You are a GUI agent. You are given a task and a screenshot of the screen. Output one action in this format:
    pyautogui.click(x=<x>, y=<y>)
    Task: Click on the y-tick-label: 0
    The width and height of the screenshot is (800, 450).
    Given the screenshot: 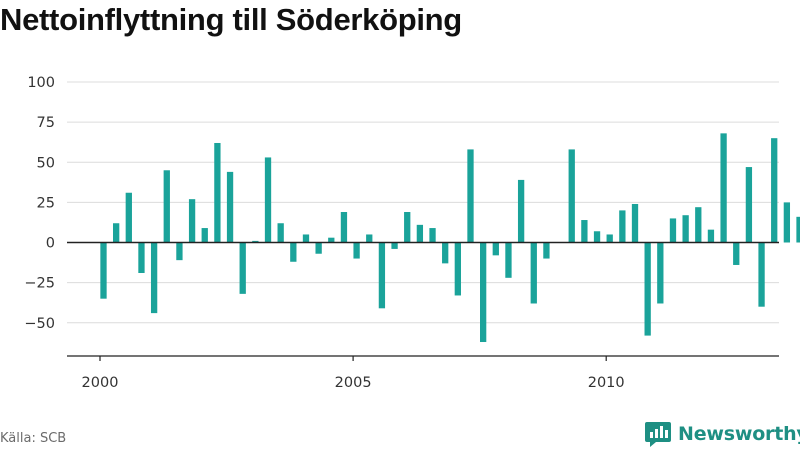 What is the action you would take?
    pyautogui.click(x=50, y=244)
    